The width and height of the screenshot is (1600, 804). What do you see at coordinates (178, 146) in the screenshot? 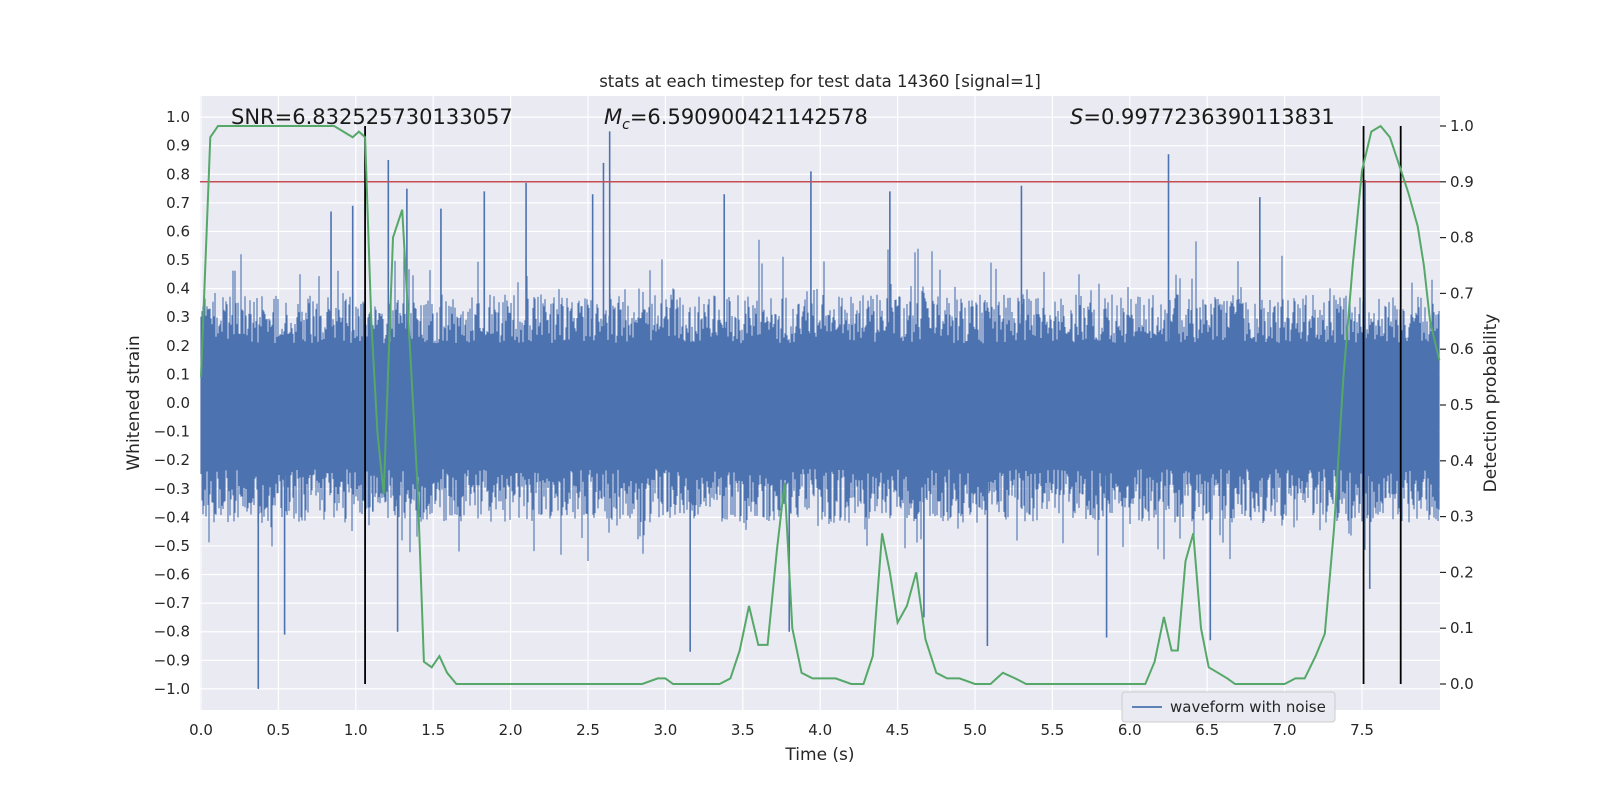
I see `y-tick-label: 0.9` at bounding box center [178, 146].